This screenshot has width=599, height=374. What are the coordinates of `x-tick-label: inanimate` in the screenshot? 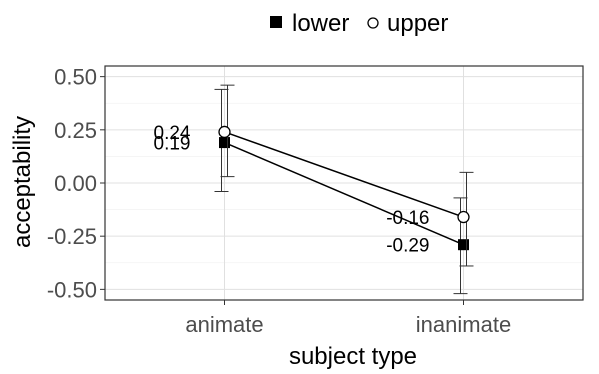 It's located at (463, 324).